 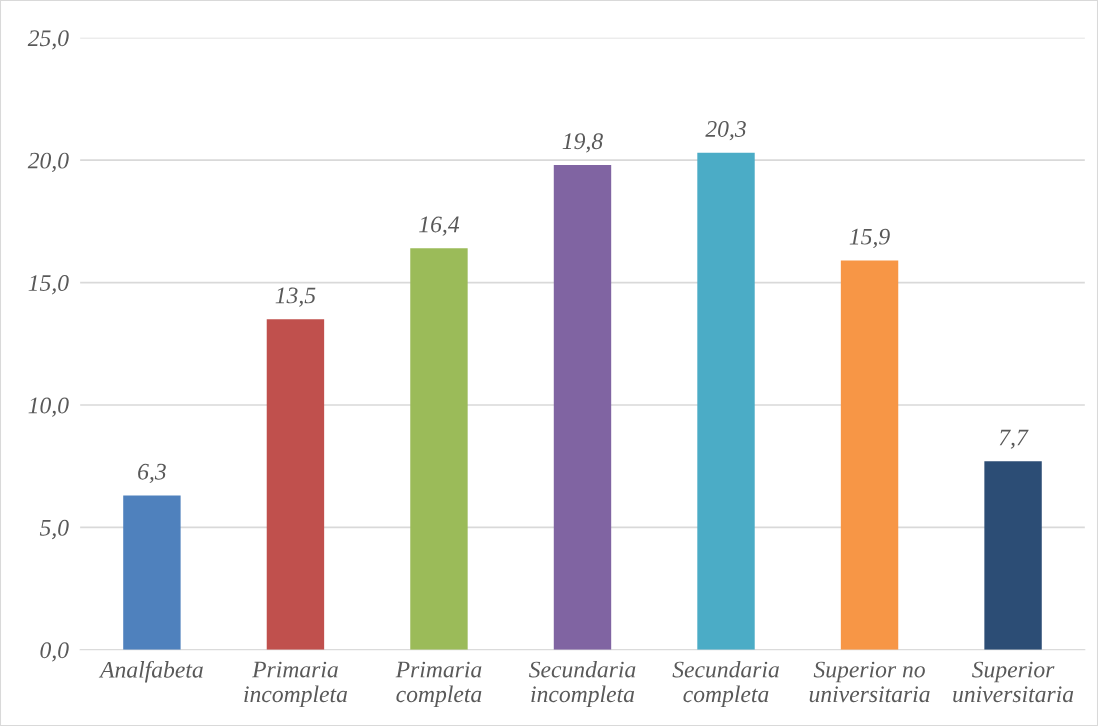 What do you see at coordinates (150, 671) in the screenshot?
I see `x-tick-label: Analfabeta` at bounding box center [150, 671].